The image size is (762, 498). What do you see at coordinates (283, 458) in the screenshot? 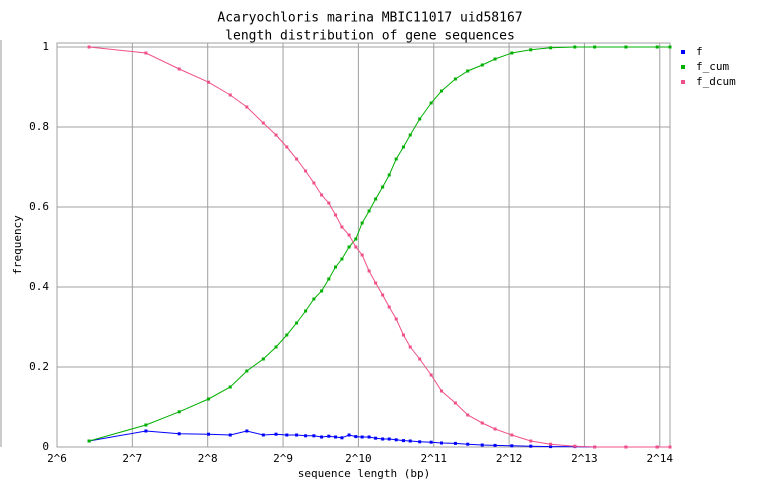
I see `x-tick-label: 2^9` at bounding box center [283, 458].